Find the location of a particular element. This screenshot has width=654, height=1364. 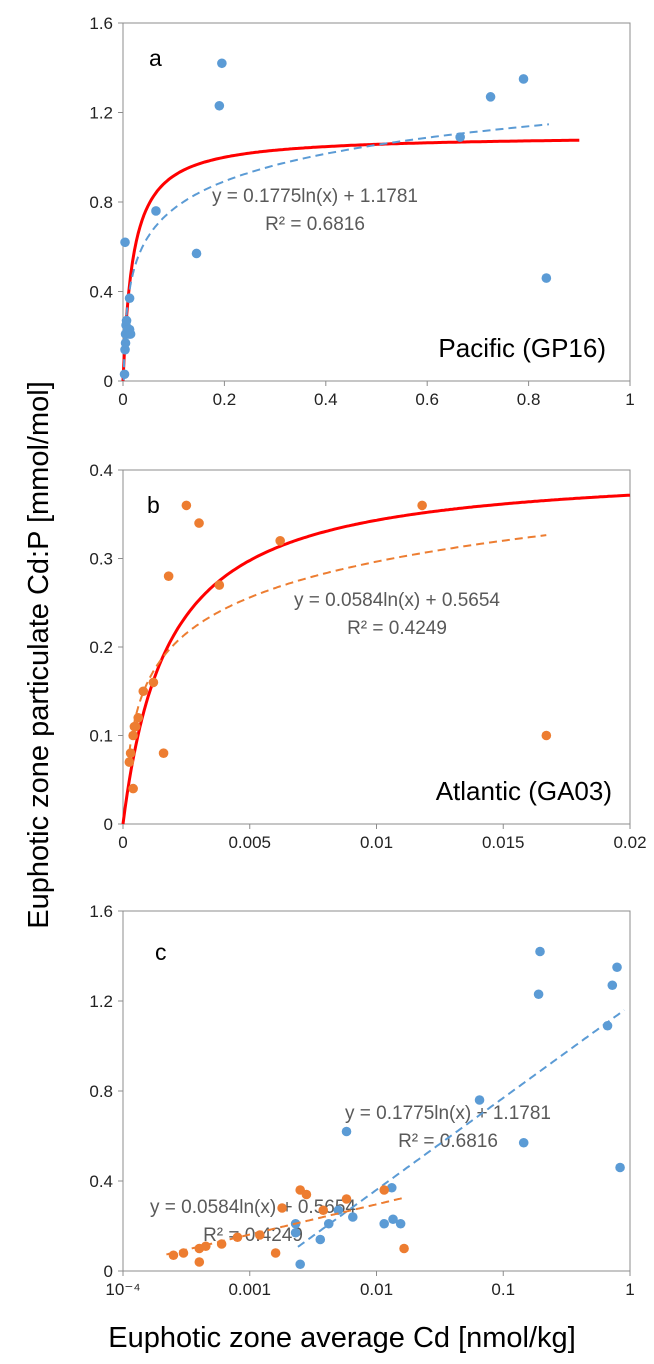

panel-a-model-curve is located at coordinates (350, 260).